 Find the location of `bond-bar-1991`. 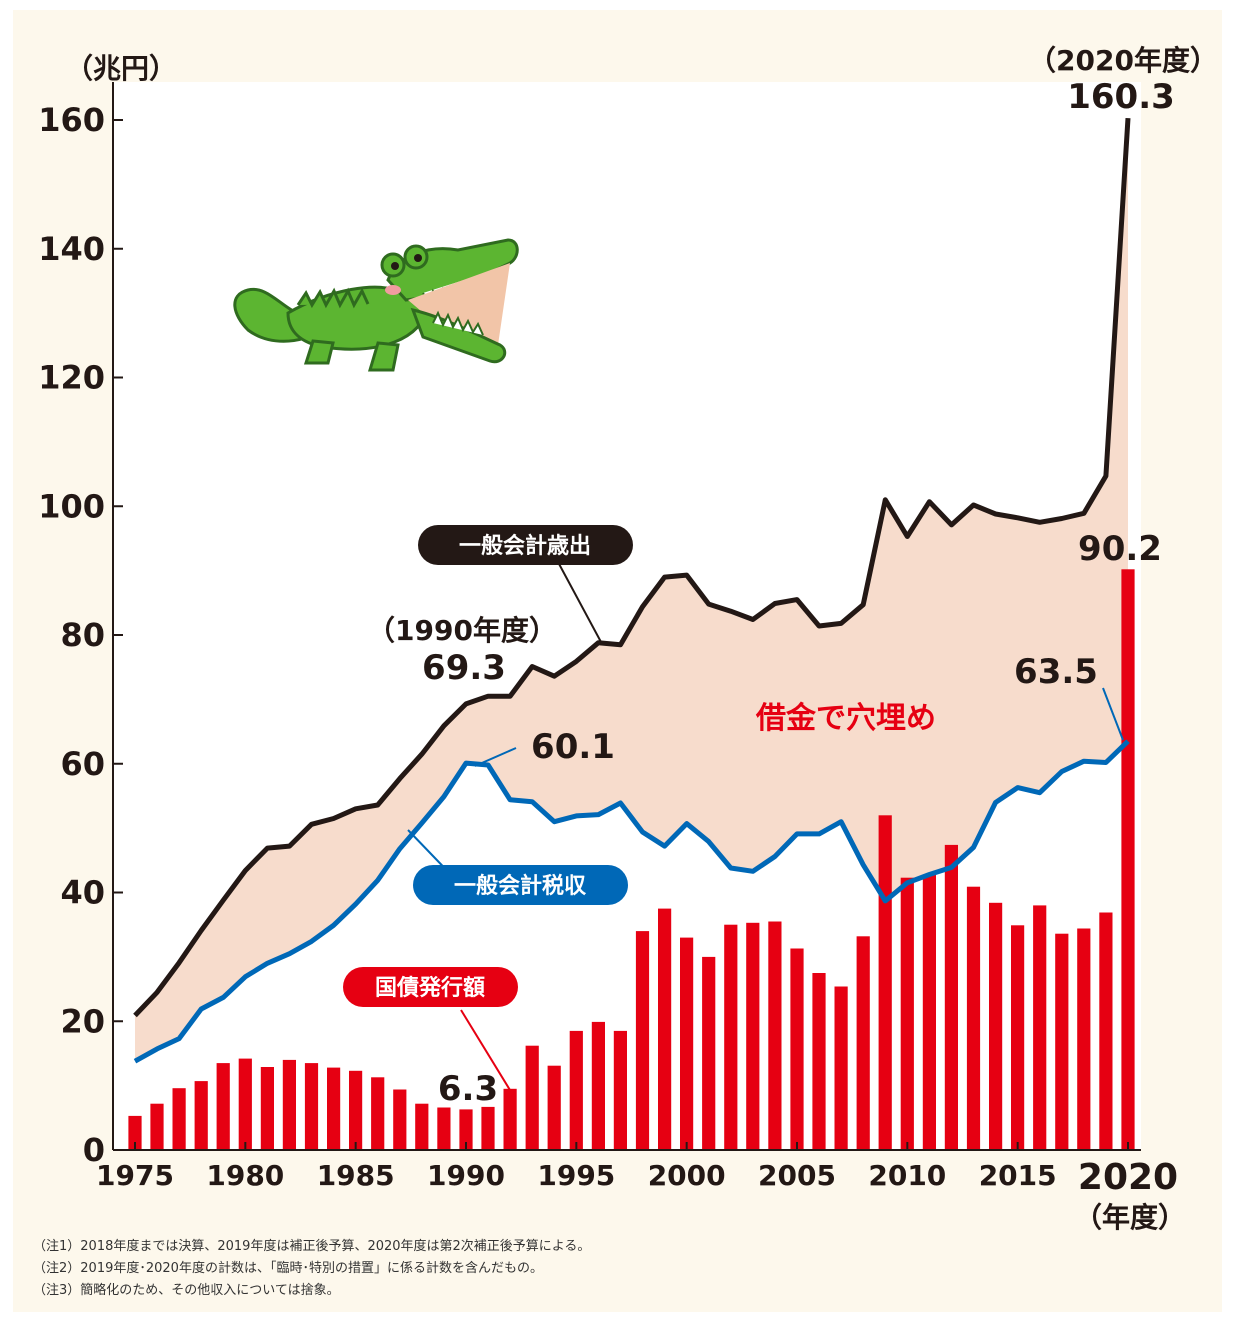

bond-bar-1991 is located at coordinates (488, 1128).